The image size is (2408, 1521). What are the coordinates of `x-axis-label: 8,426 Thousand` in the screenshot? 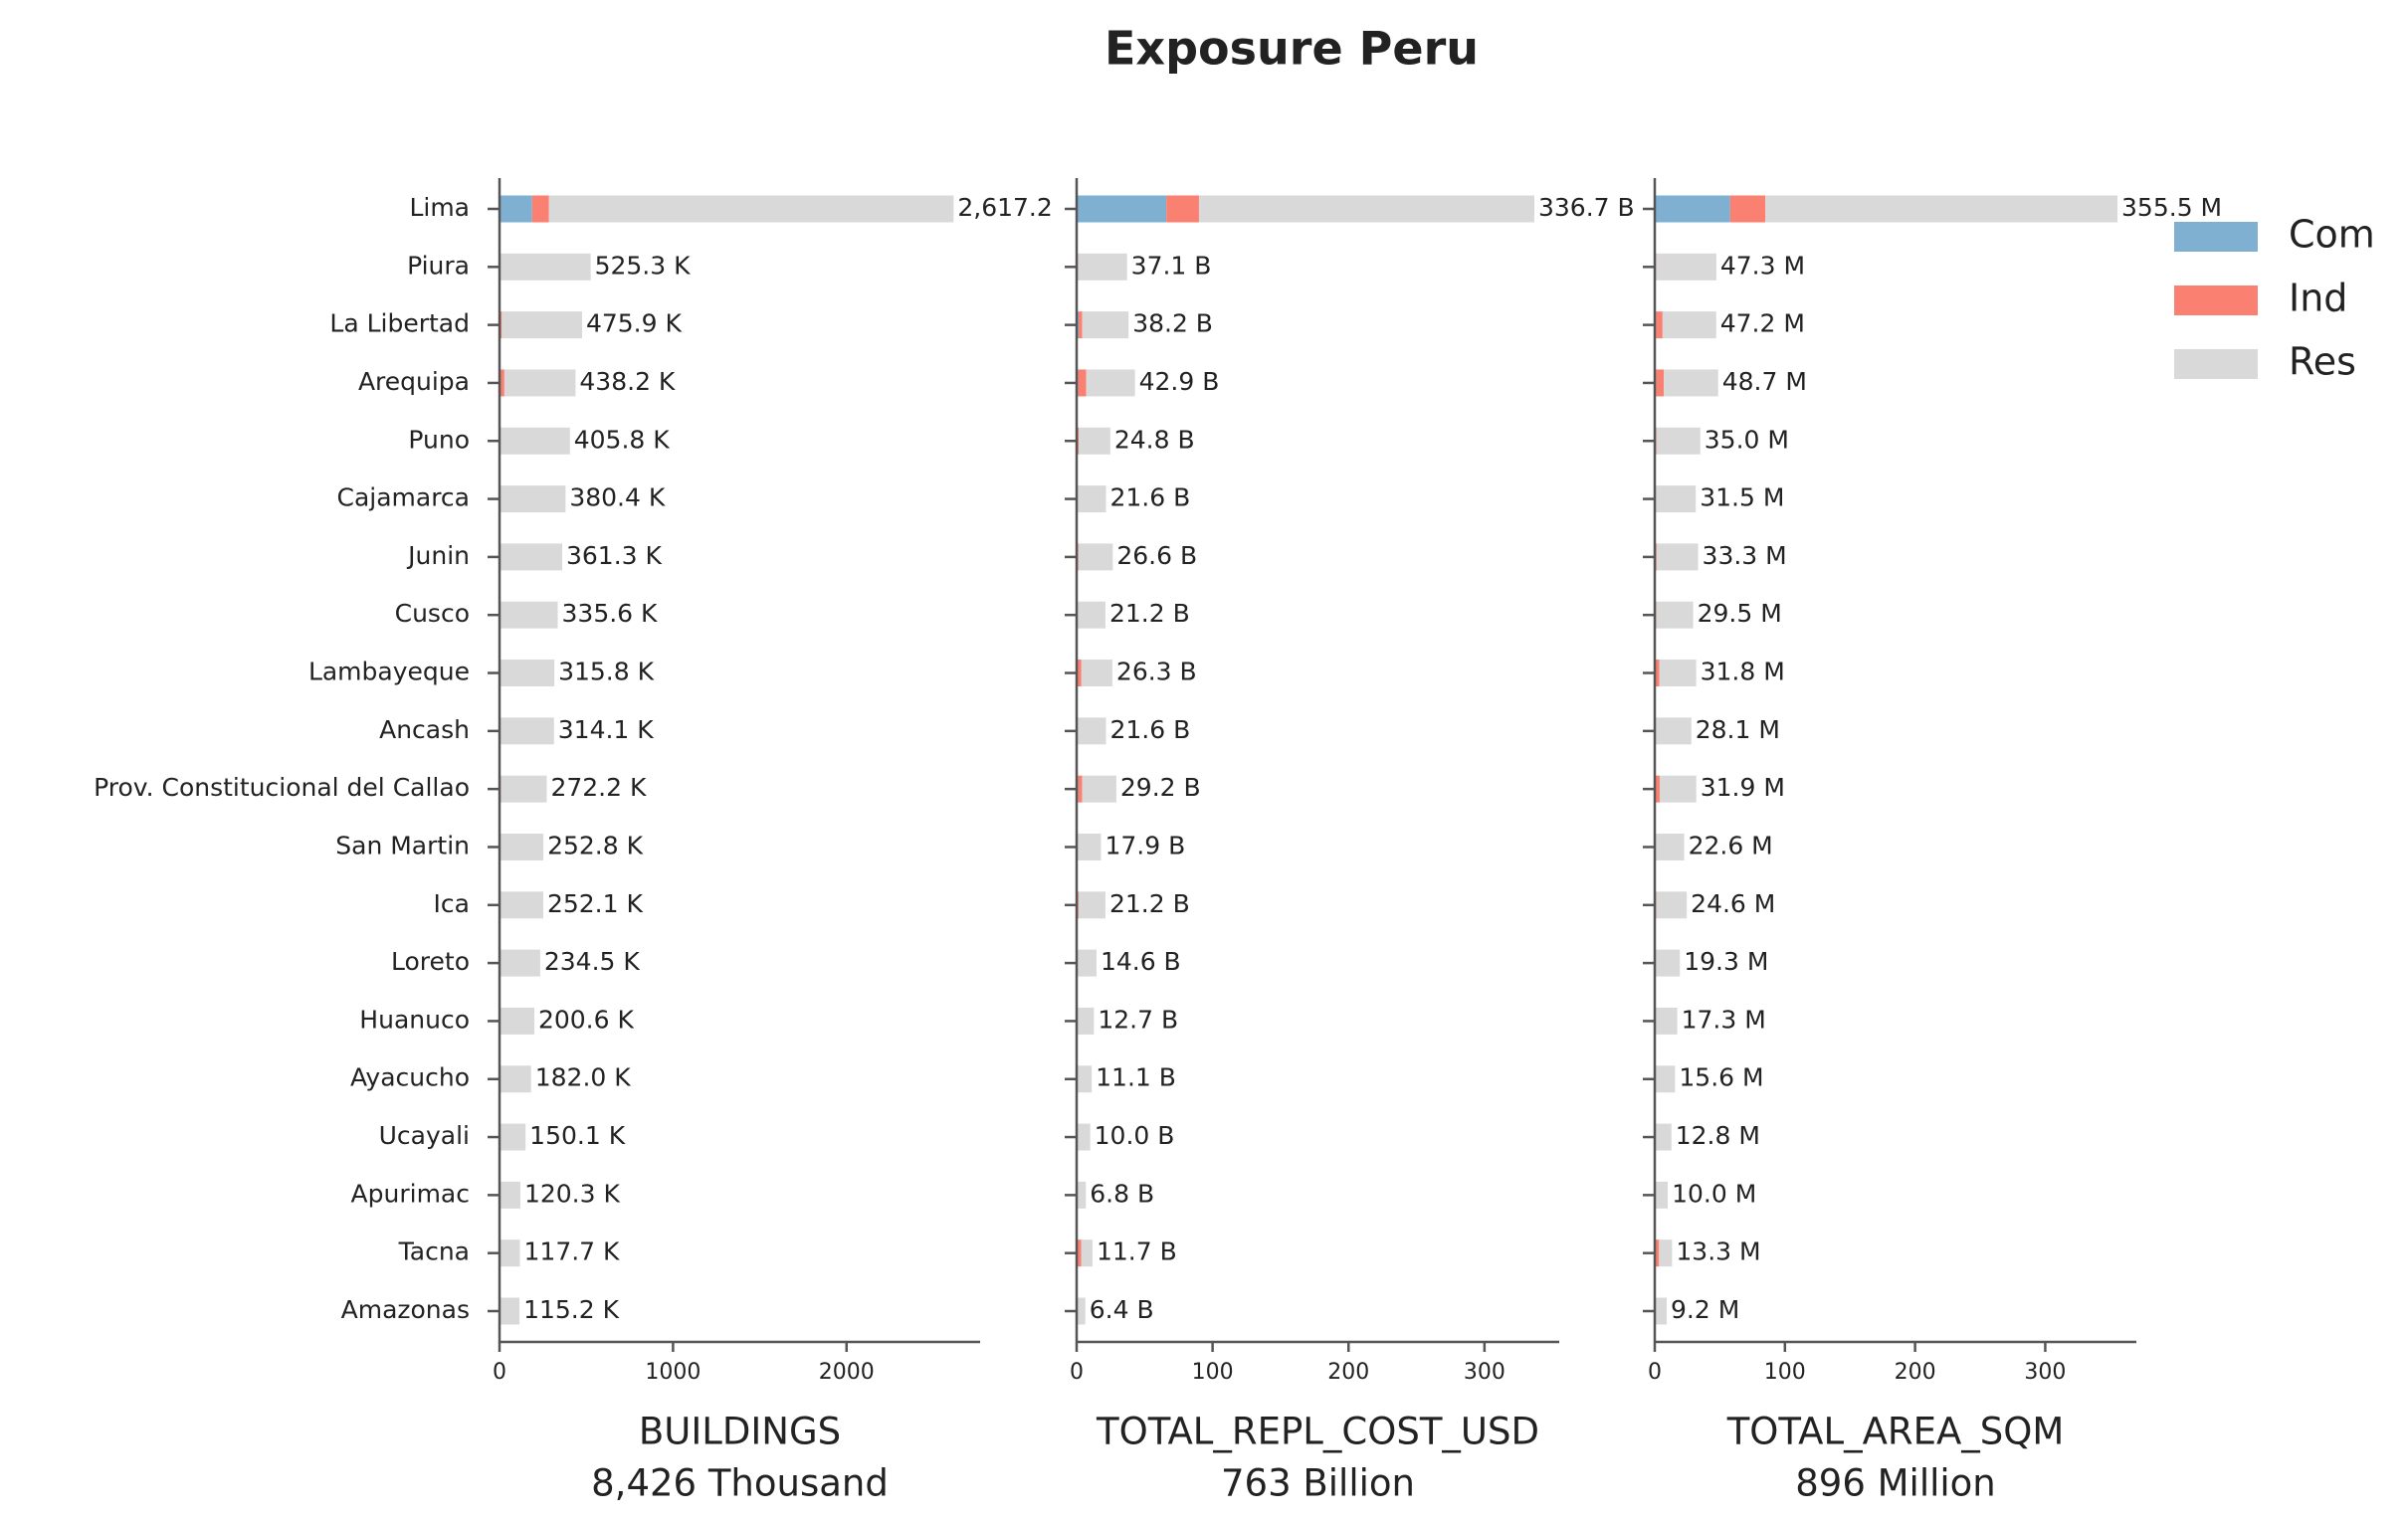 It's located at (740, 1484).